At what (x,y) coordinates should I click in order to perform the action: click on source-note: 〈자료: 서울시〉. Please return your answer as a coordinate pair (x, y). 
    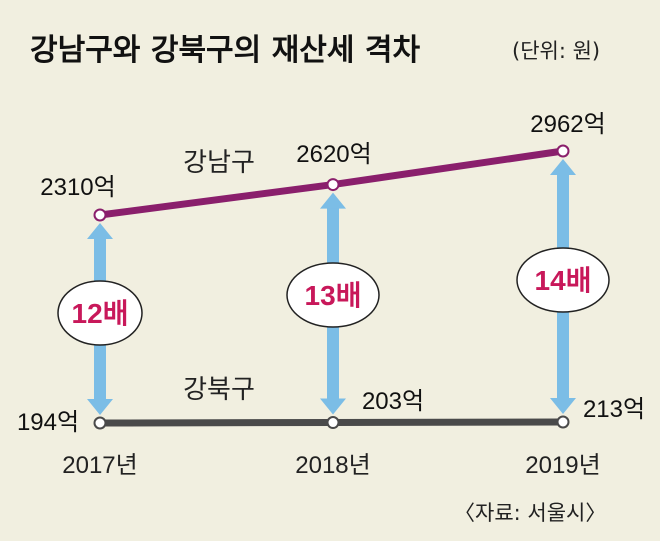
    Looking at the image, I should click on (530, 513).